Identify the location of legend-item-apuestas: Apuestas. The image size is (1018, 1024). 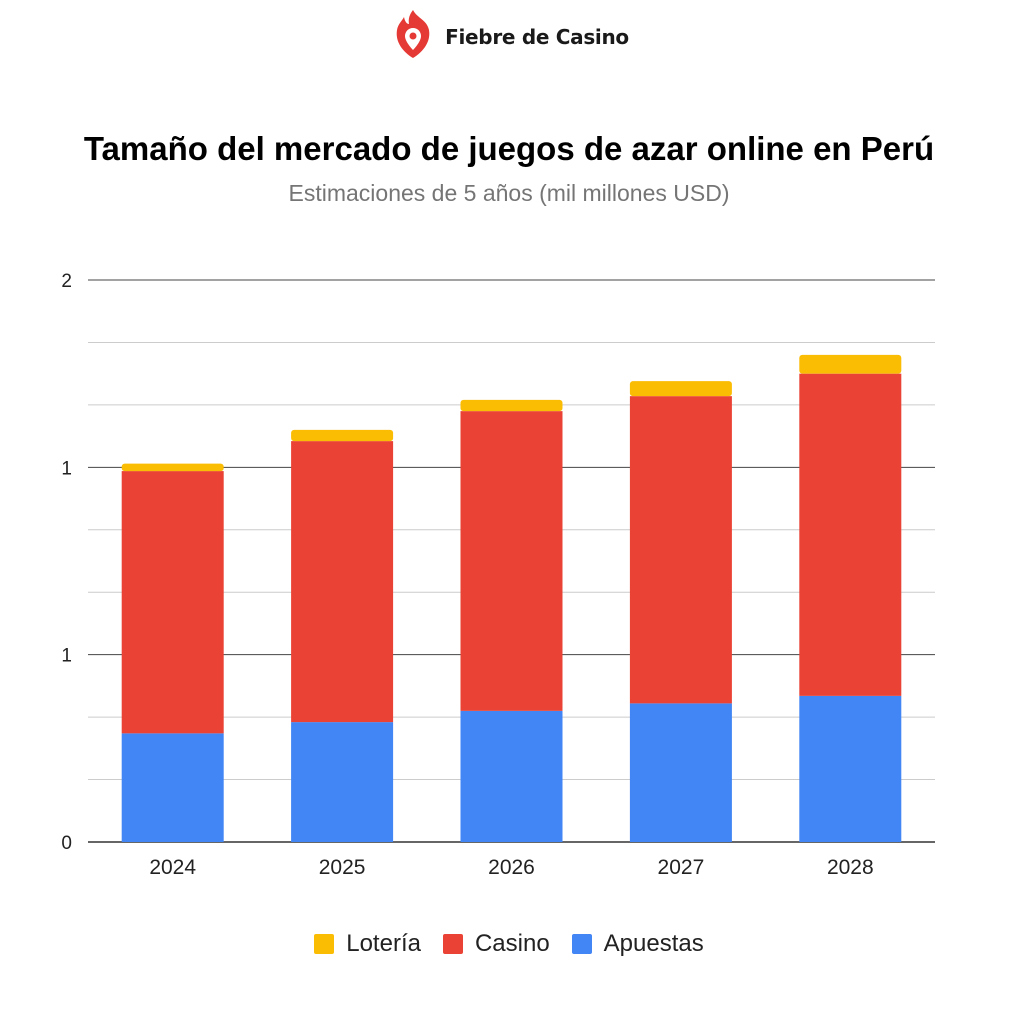
(637, 944).